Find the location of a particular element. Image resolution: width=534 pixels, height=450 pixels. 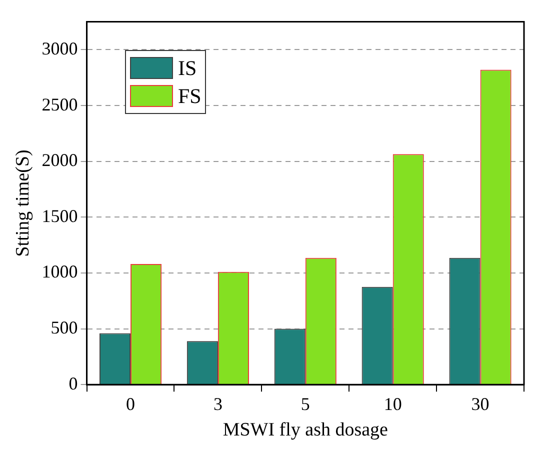

legend-label: IS is located at coordinates (187, 68).